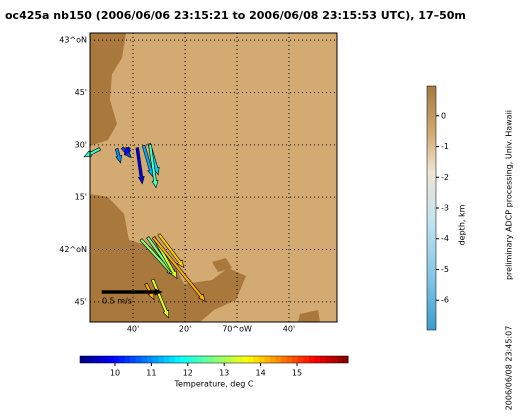  What do you see at coordinates (445, 269) in the screenshot?
I see `depth-tick-label: -5` at bounding box center [445, 269].